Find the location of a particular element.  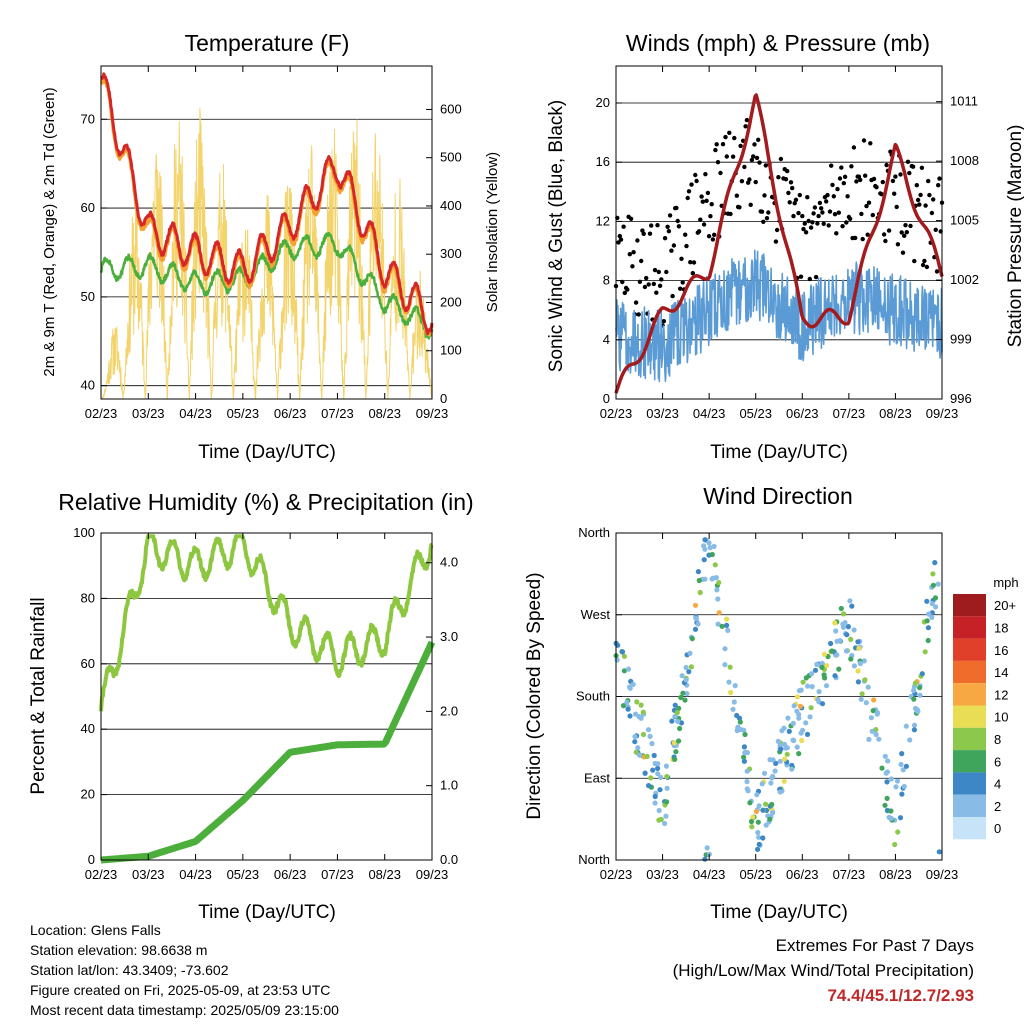

dewpoint-line is located at coordinates (266, 285).